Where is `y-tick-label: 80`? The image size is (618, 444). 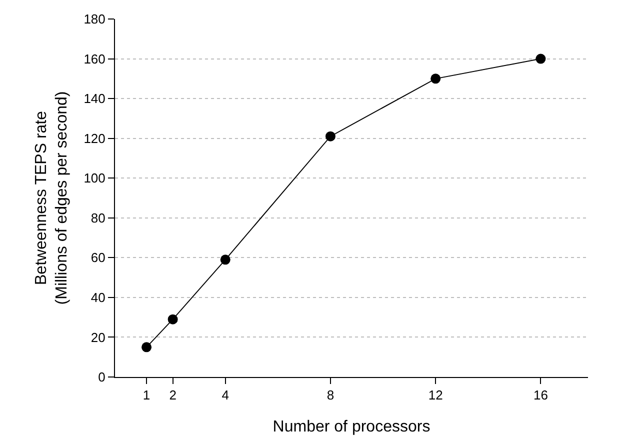
y-tick-label: 80 is located at coordinates (98, 218).